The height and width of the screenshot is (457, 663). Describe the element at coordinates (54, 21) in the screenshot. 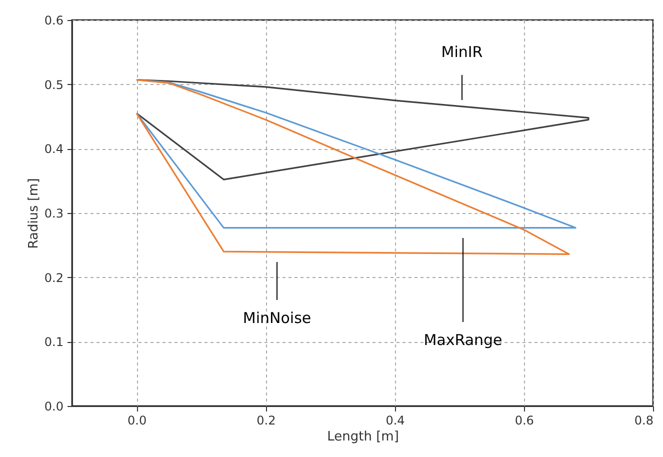

I see `y-tick-label: 0.6` at that location.